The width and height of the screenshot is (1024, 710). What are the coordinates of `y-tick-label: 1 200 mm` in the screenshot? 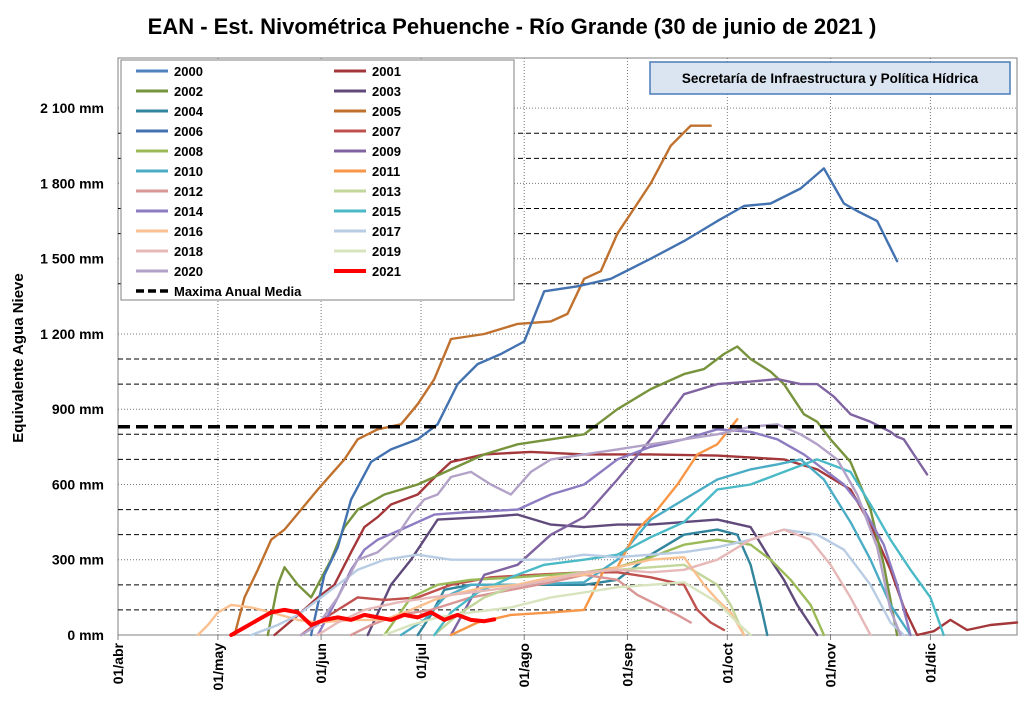 It's located at (72, 334).